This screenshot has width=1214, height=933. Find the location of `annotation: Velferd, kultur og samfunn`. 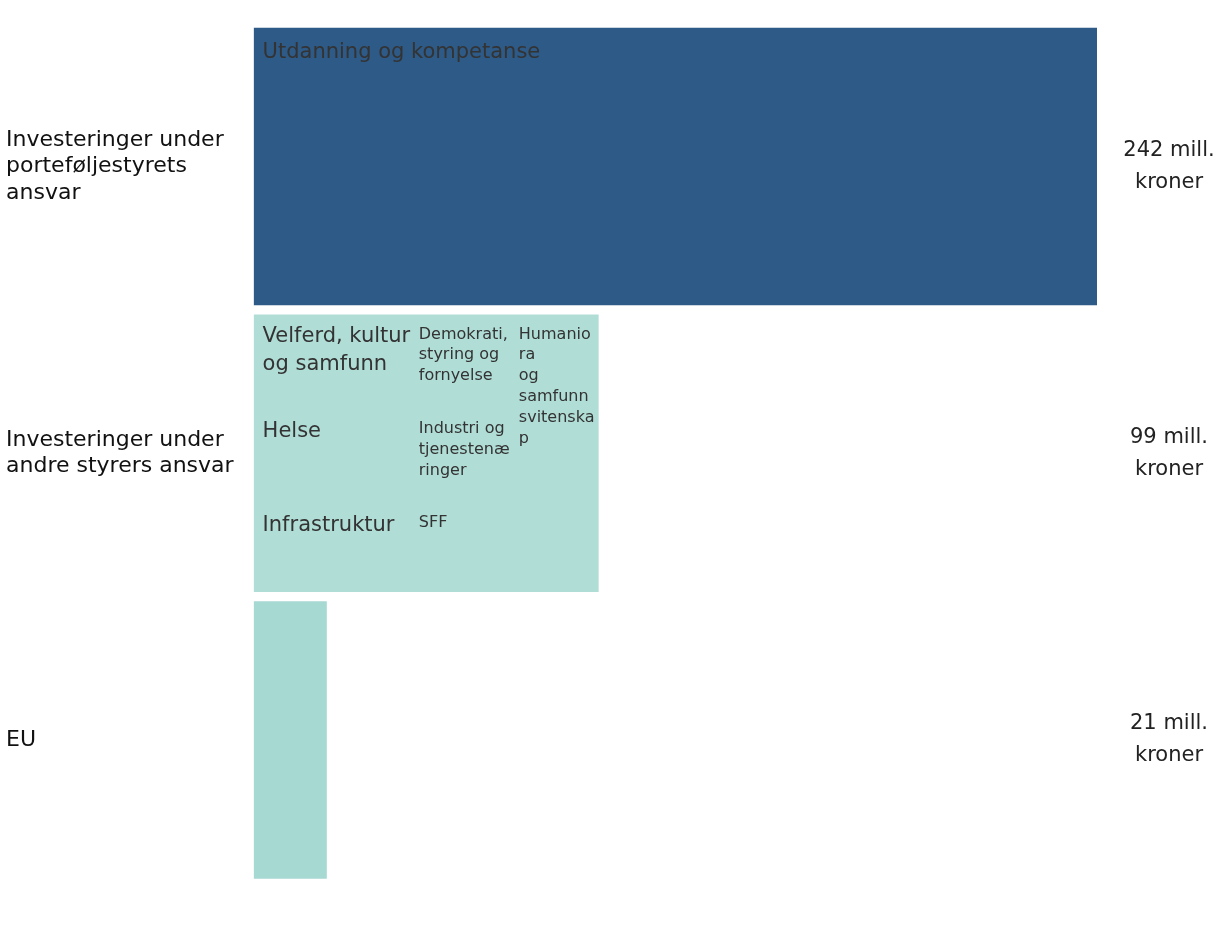

annotation: Velferd, kultur og samfunn is located at coordinates (336, 349).